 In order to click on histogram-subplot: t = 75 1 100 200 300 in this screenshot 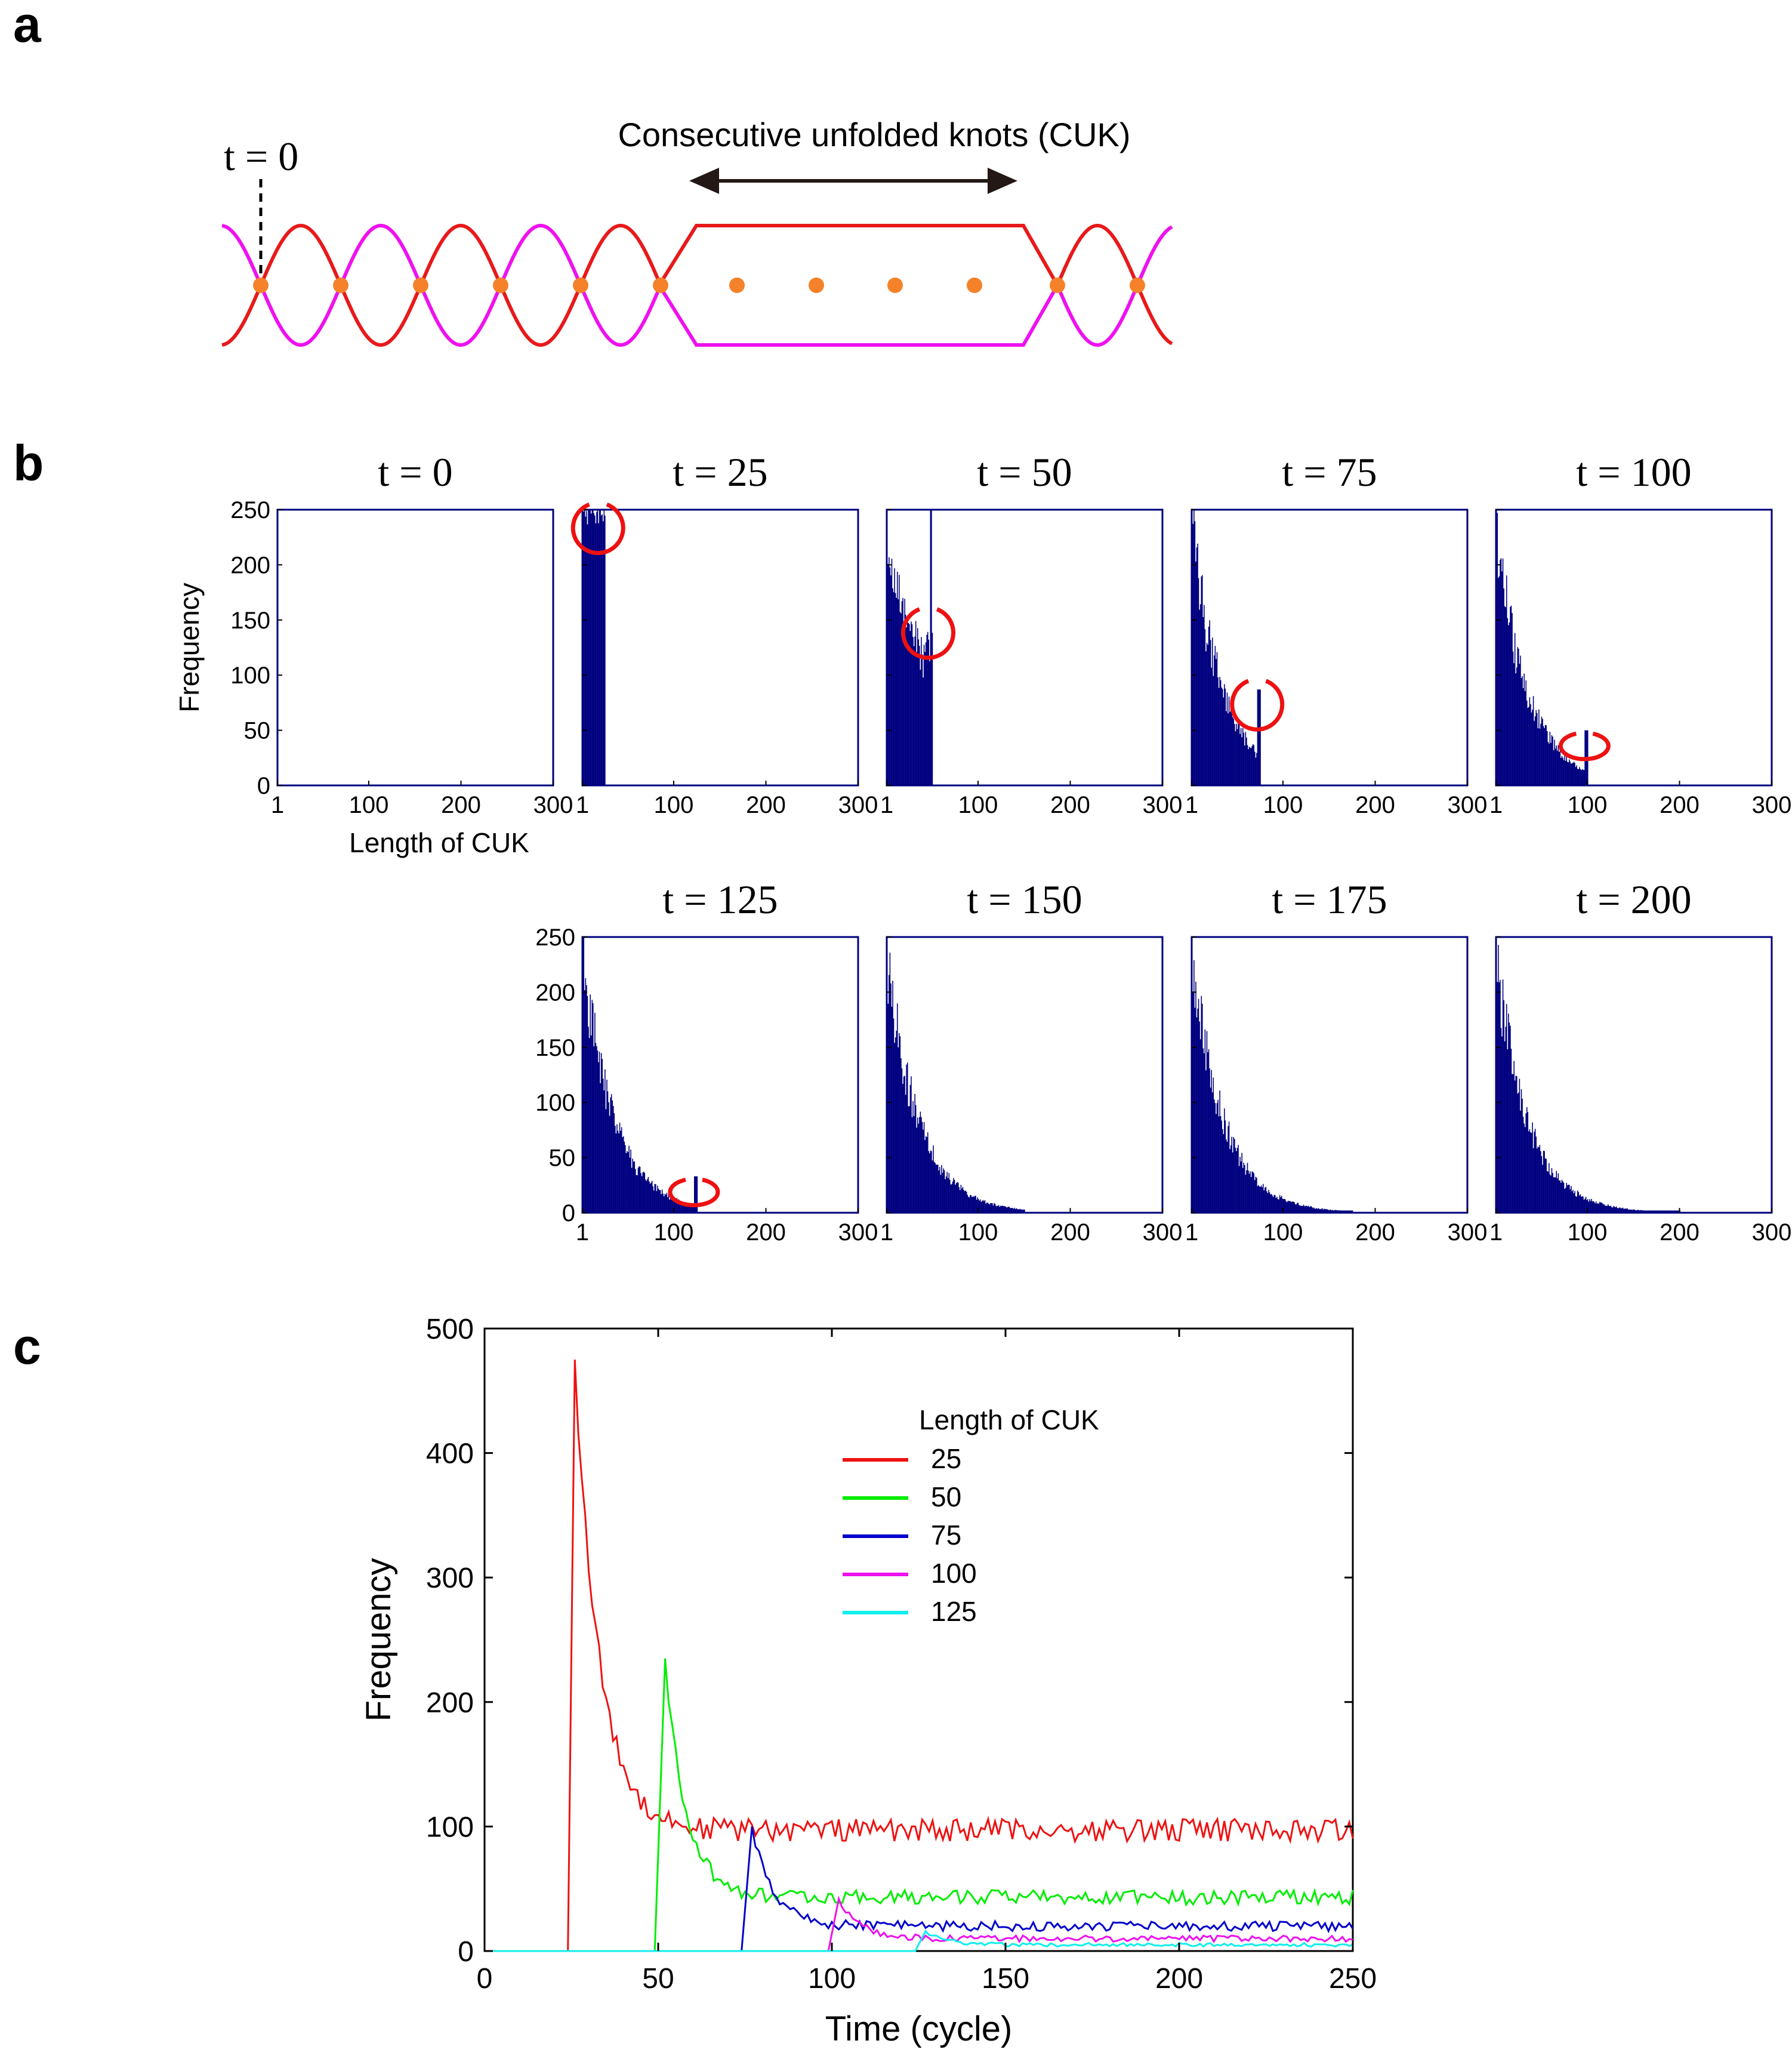, I will do `click(1336, 633)`.